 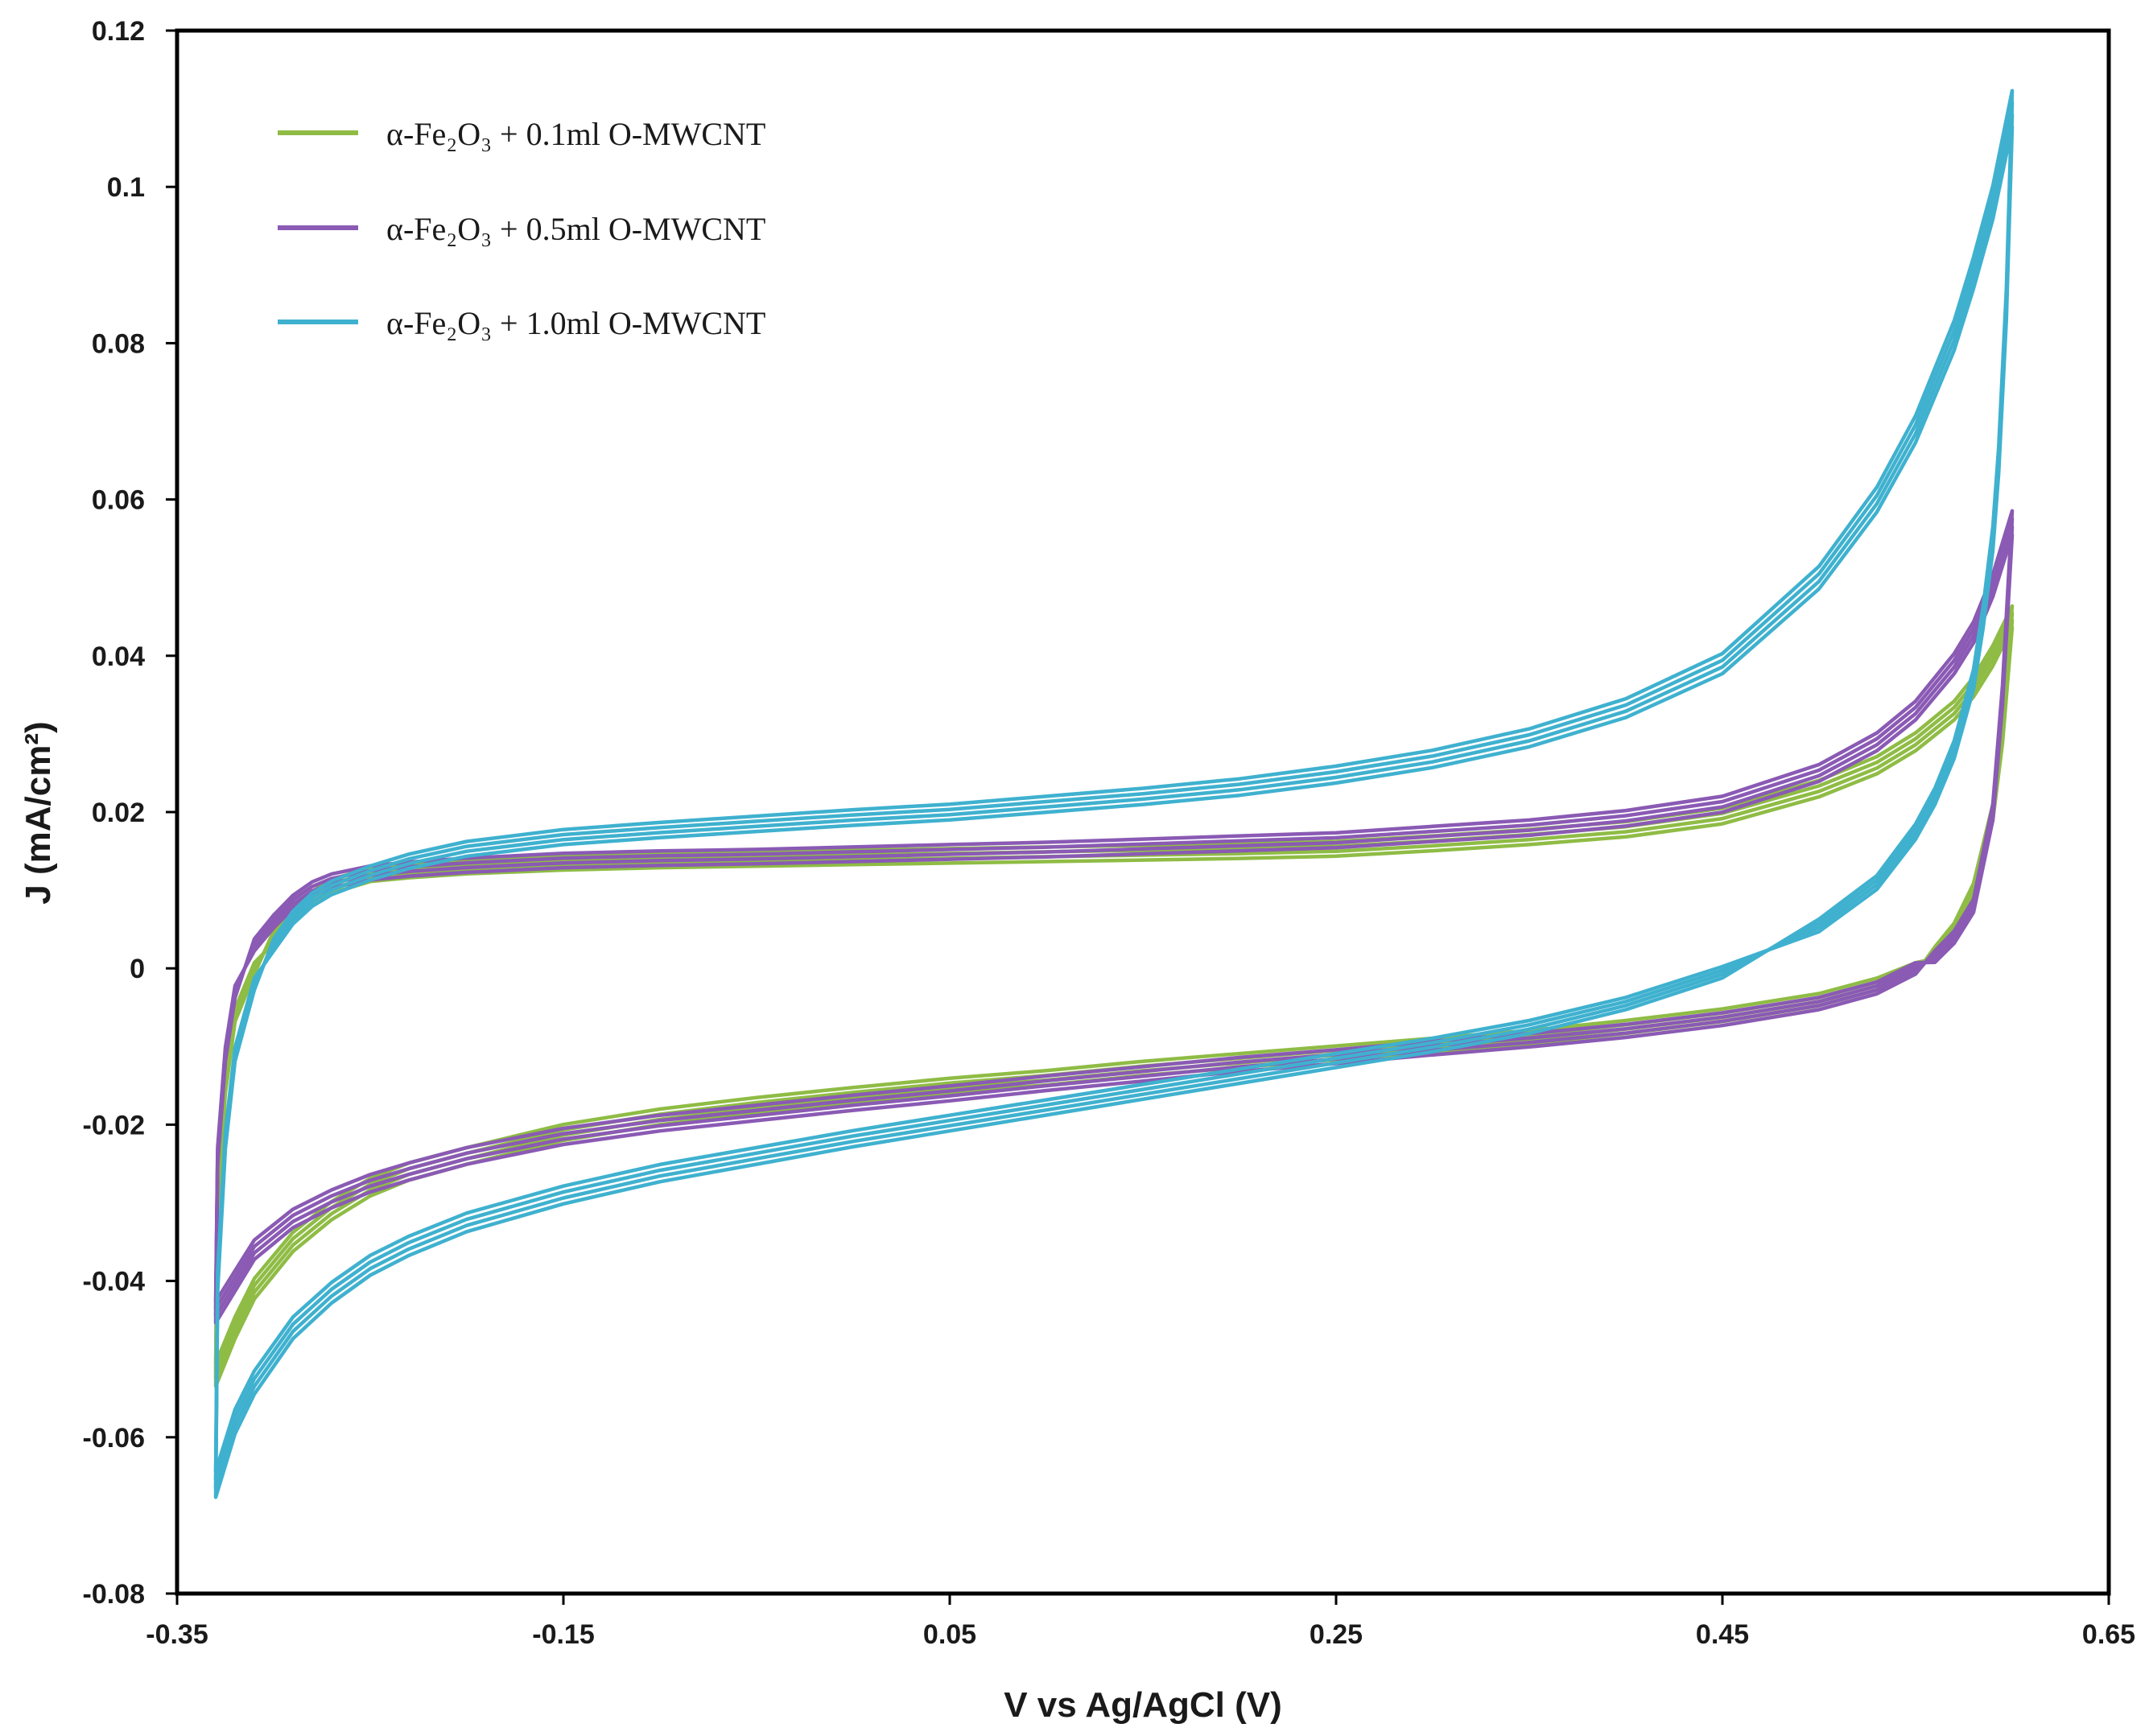 I want to click on y-tick-label: -0.06, so click(x=115, y=1438).